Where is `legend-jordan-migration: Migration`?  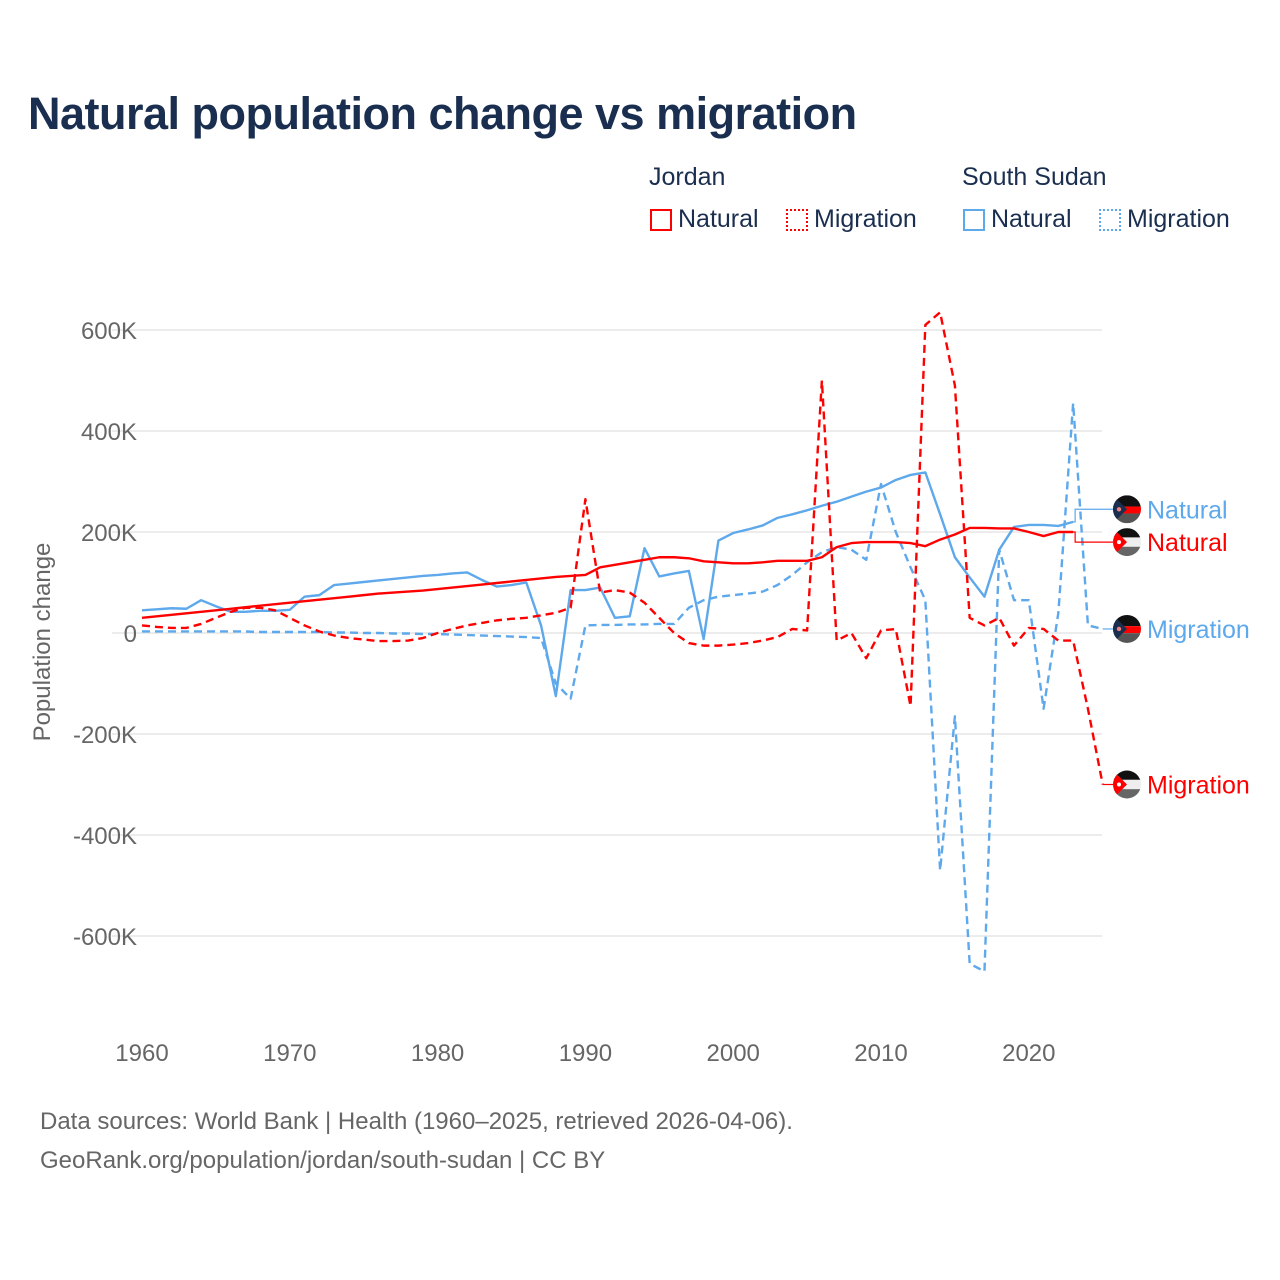
legend-jordan-migration: Migration is located at coordinates (851, 219).